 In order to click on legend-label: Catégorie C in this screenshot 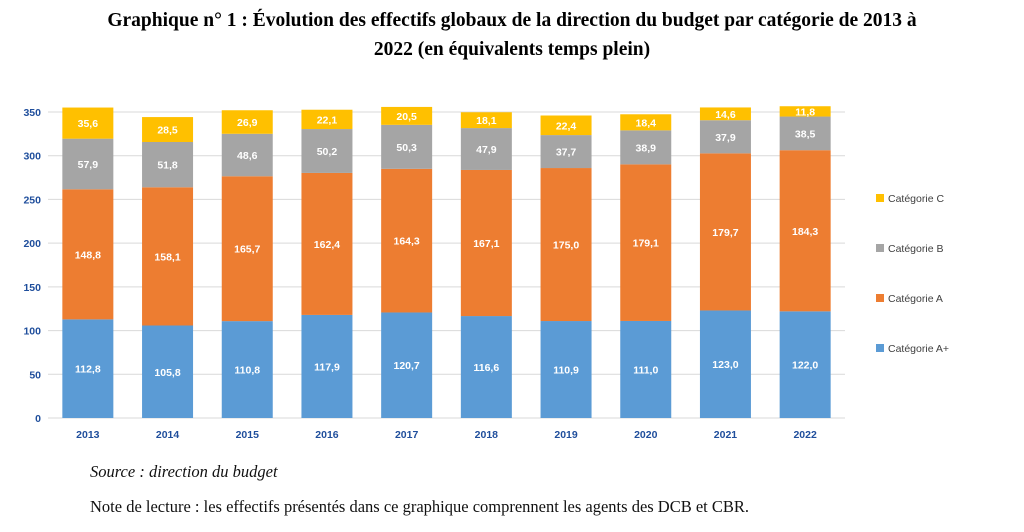, I will do `click(916, 199)`.